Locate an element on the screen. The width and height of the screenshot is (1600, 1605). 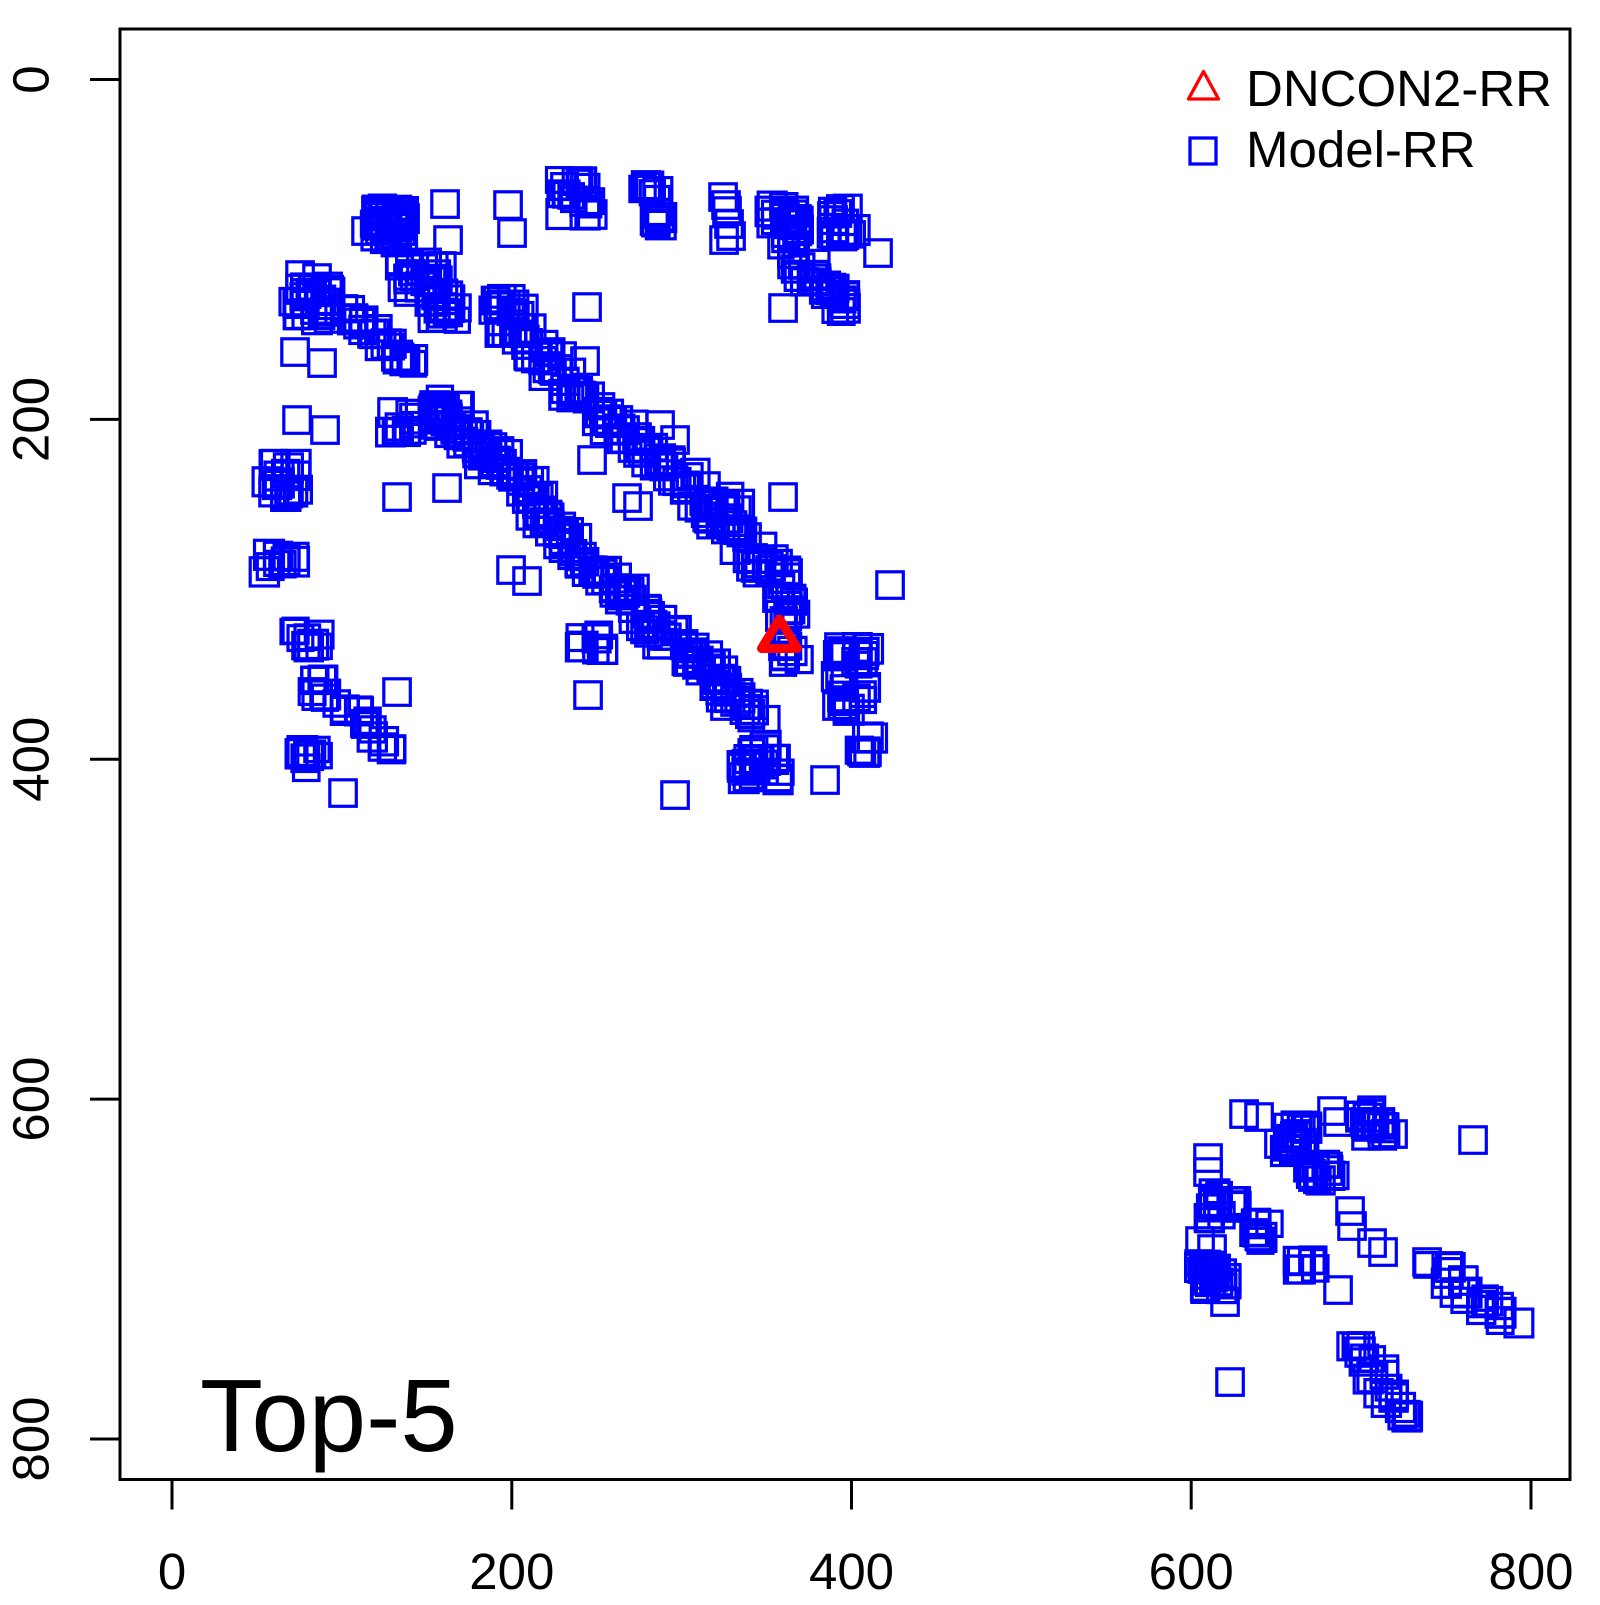
svg-text: Model-RR is located at coordinates (1361, 149).